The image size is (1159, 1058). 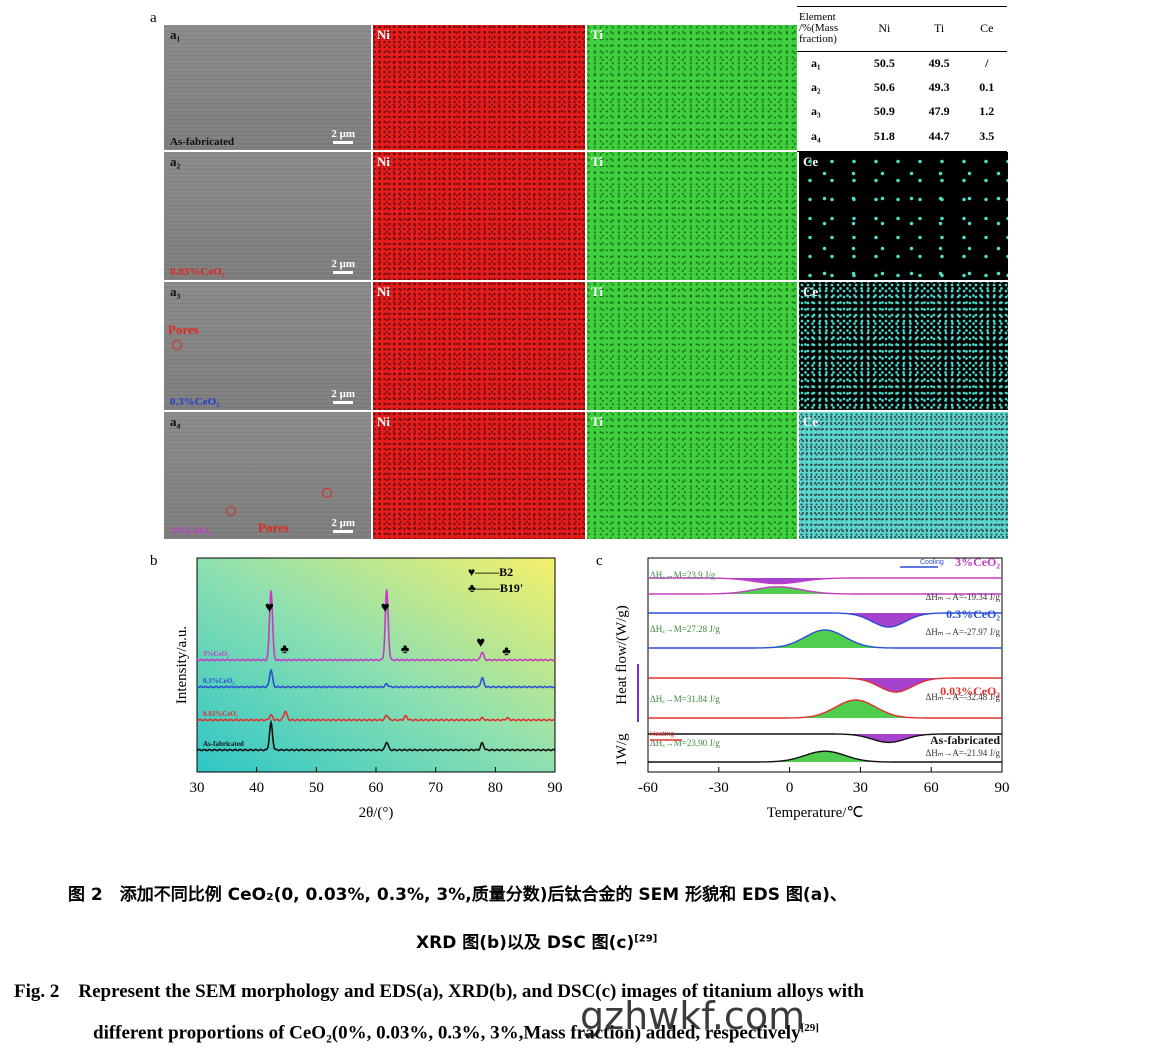 What do you see at coordinates (662, 734) in the screenshot?
I see `heating-label: Heating` at bounding box center [662, 734].